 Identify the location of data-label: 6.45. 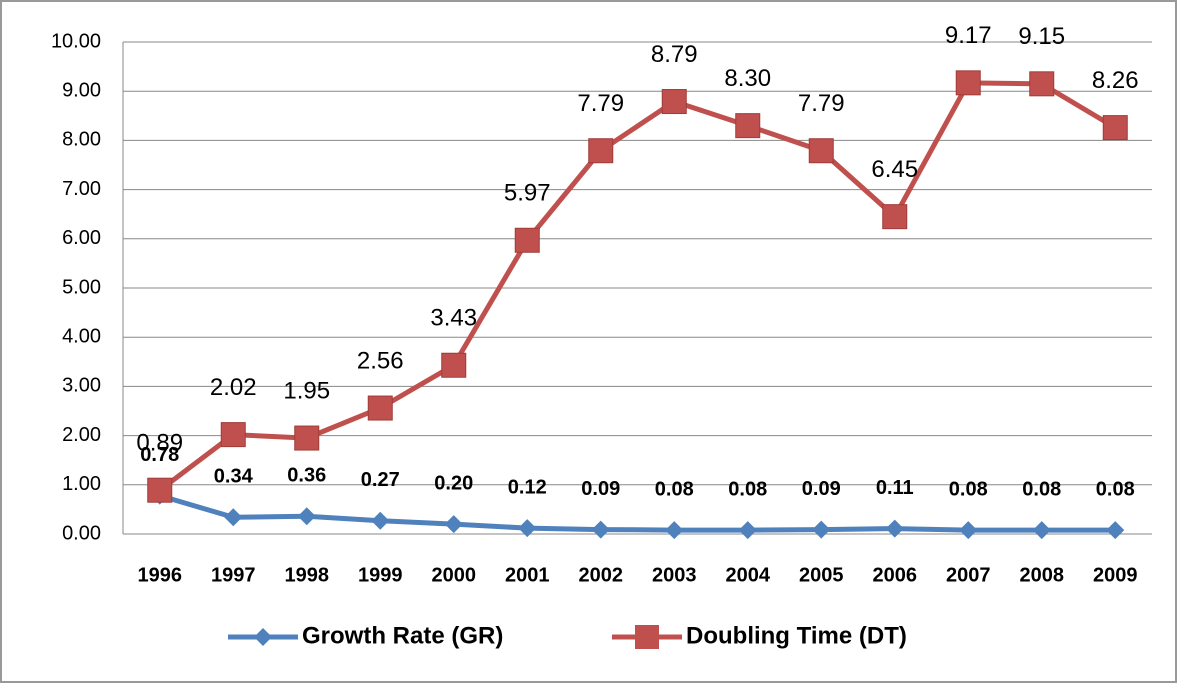
(894, 169).